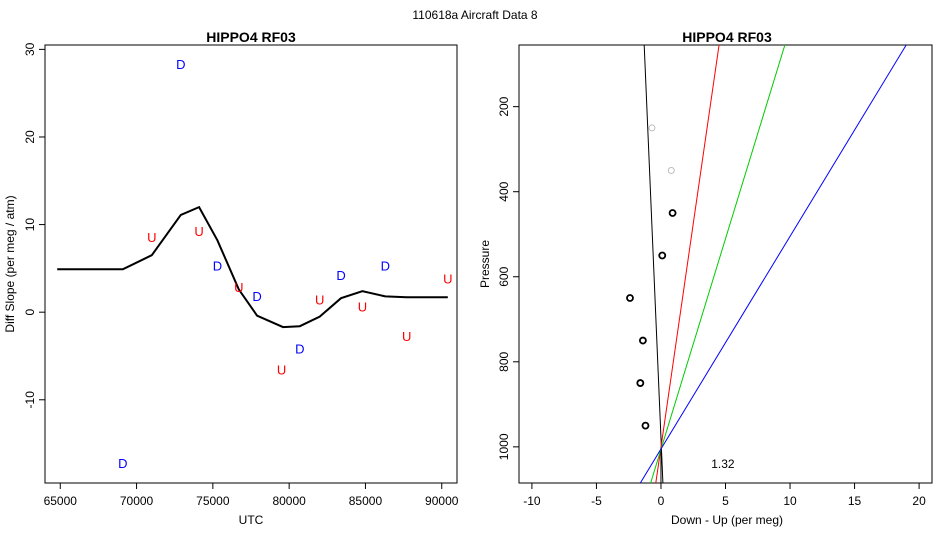  What do you see at coordinates (442, 501) in the screenshot?
I see `left-x-tick-label: 90000` at bounding box center [442, 501].